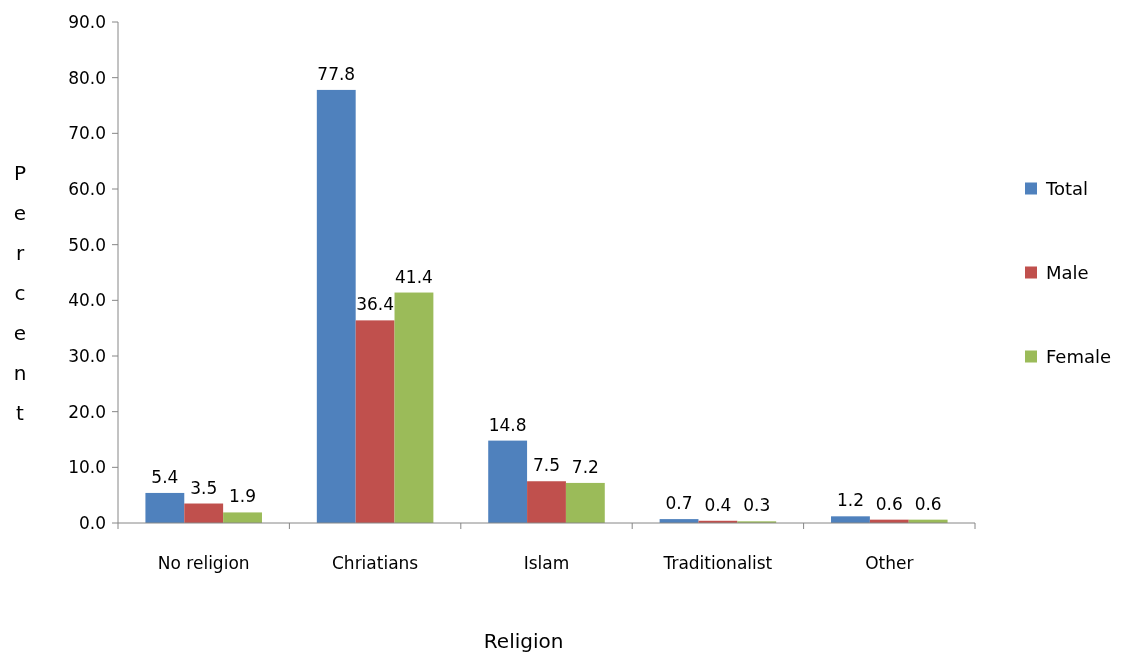 The height and width of the screenshot is (661, 1129). Describe the element at coordinates (507, 424) in the screenshot. I see `data-label: 14.8` at that location.